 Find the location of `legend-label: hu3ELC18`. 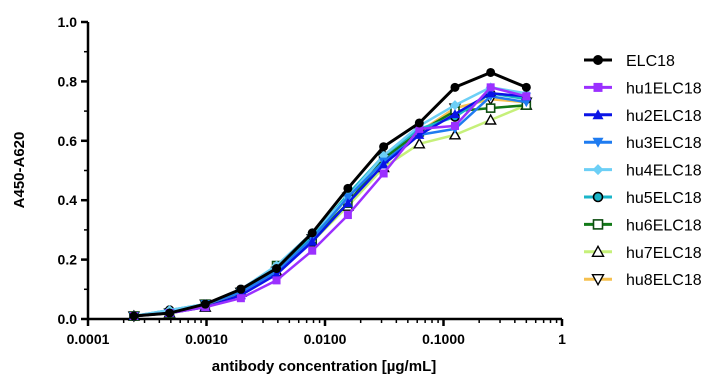

legend-label: hu3ELC18 is located at coordinates (664, 143).